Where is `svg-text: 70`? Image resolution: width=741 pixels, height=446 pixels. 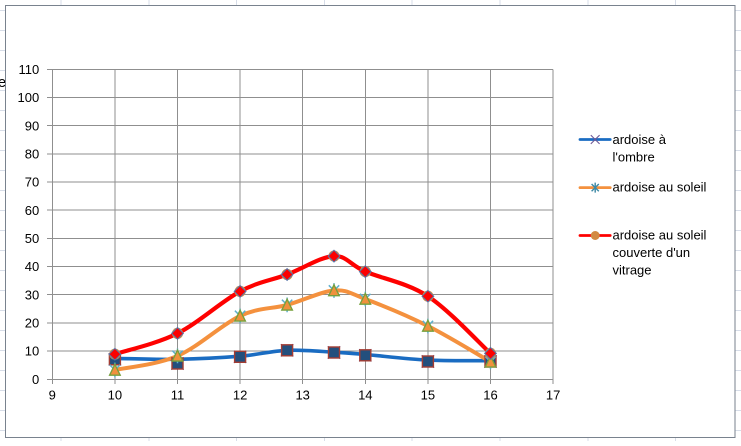 svg-text: 70 is located at coordinates (32, 182).